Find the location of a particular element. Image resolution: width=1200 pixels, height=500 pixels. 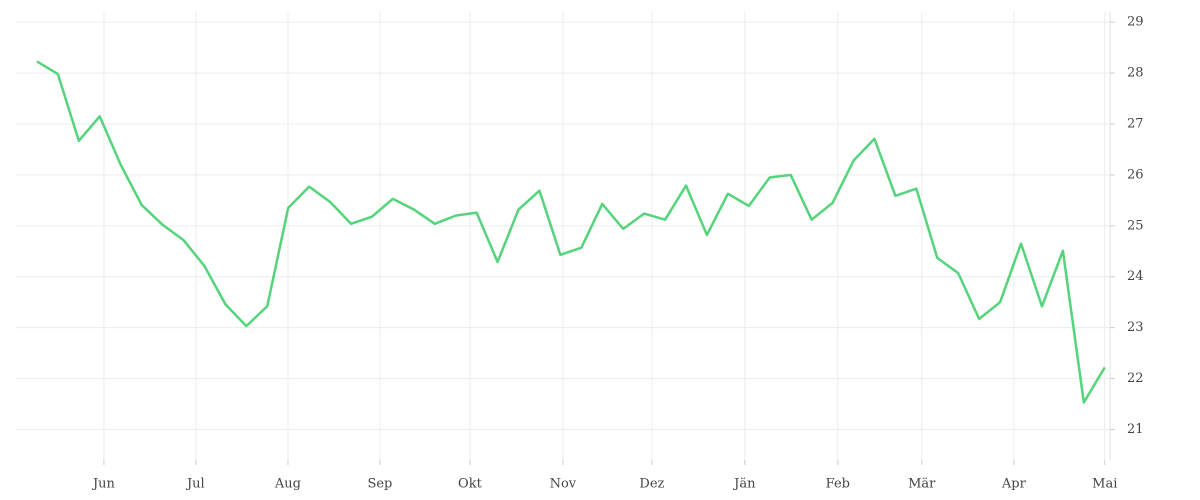

x-tick-label: Apr is located at coordinates (1014, 484).